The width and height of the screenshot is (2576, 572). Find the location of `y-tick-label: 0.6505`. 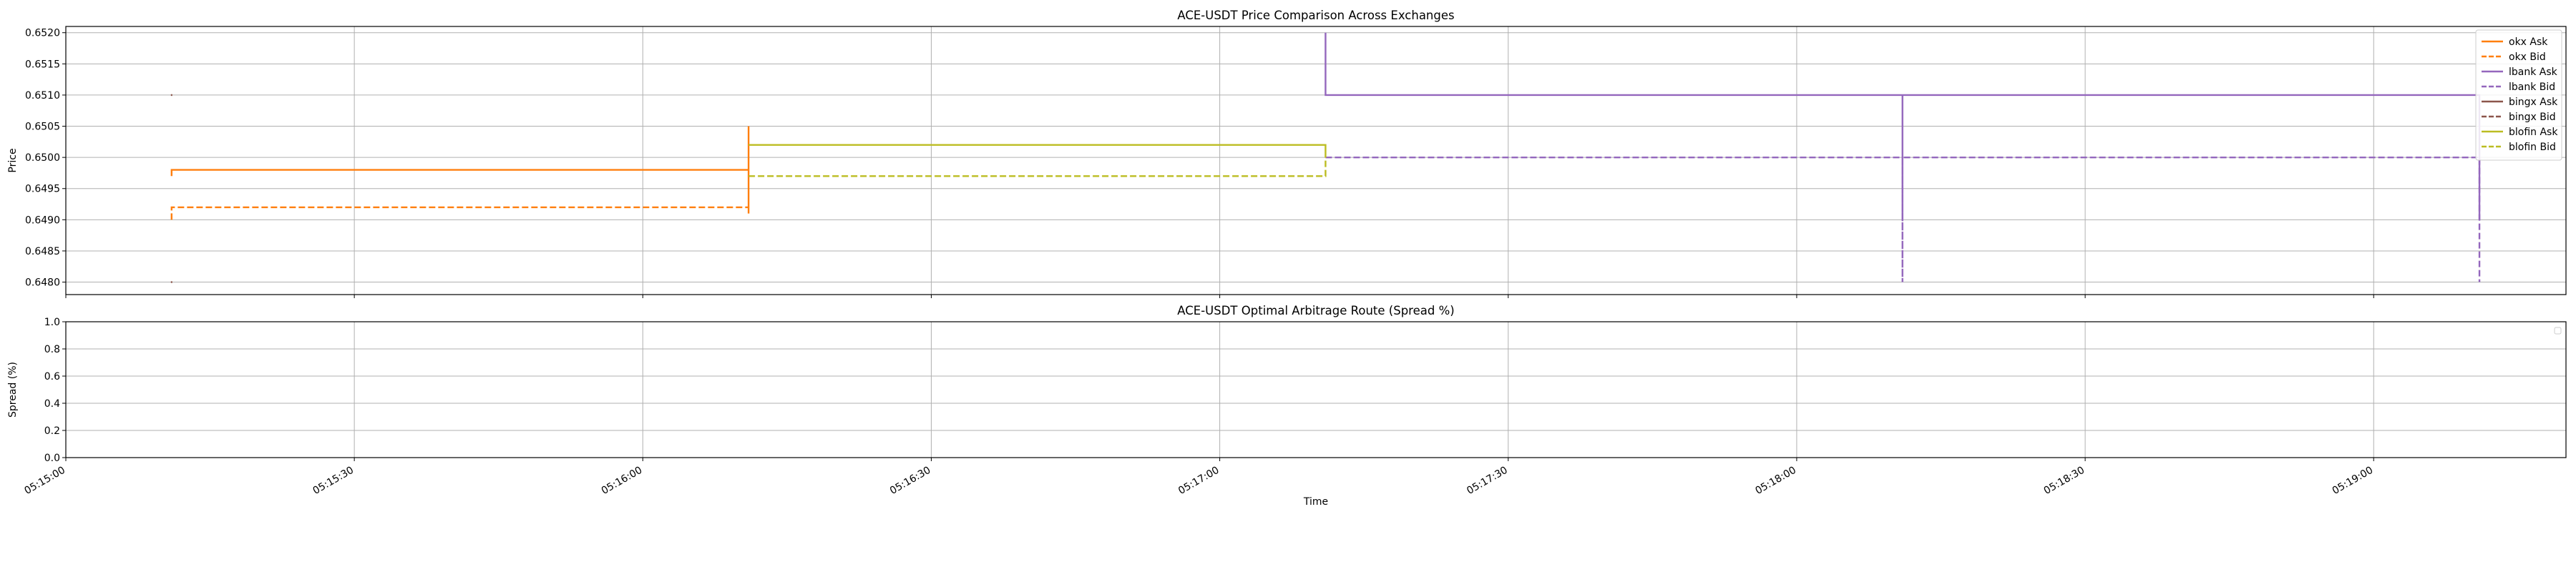

y-tick-label: 0.6505 is located at coordinates (42, 127).